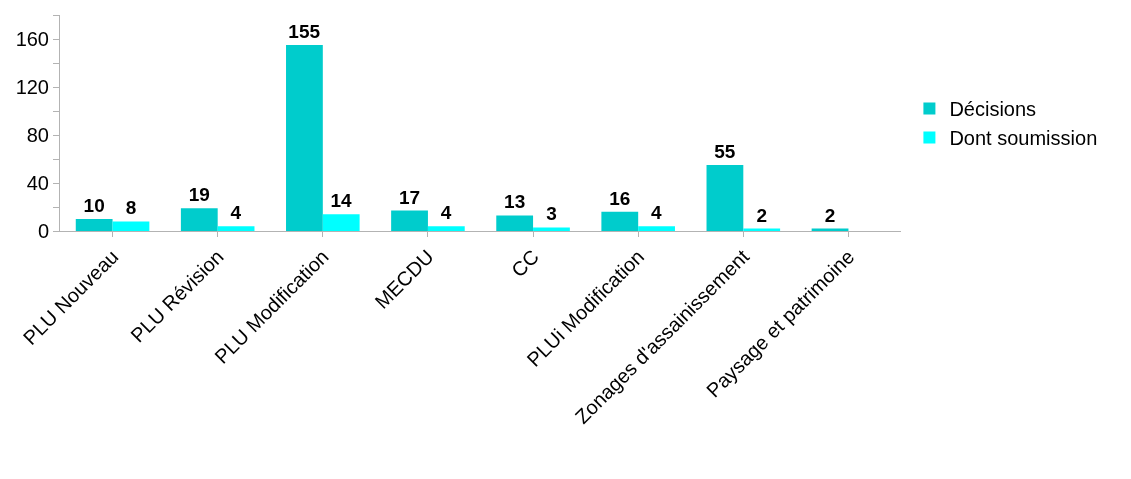 The width and height of the screenshot is (1131, 479). What do you see at coordinates (37, 135) in the screenshot?
I see `y-tick-label: 80` at bounding box center [37, 135].